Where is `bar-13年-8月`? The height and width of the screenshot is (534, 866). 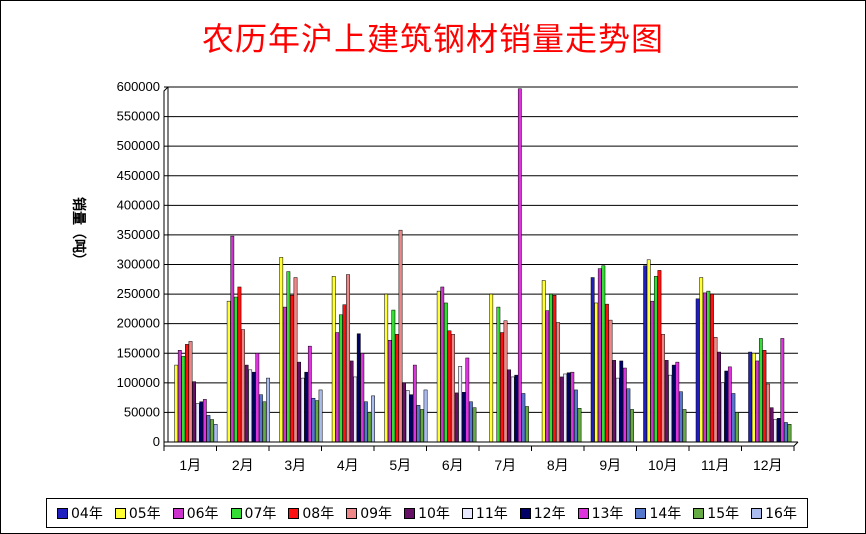 bar-13年-8月 is located at coordinates (572, 407).